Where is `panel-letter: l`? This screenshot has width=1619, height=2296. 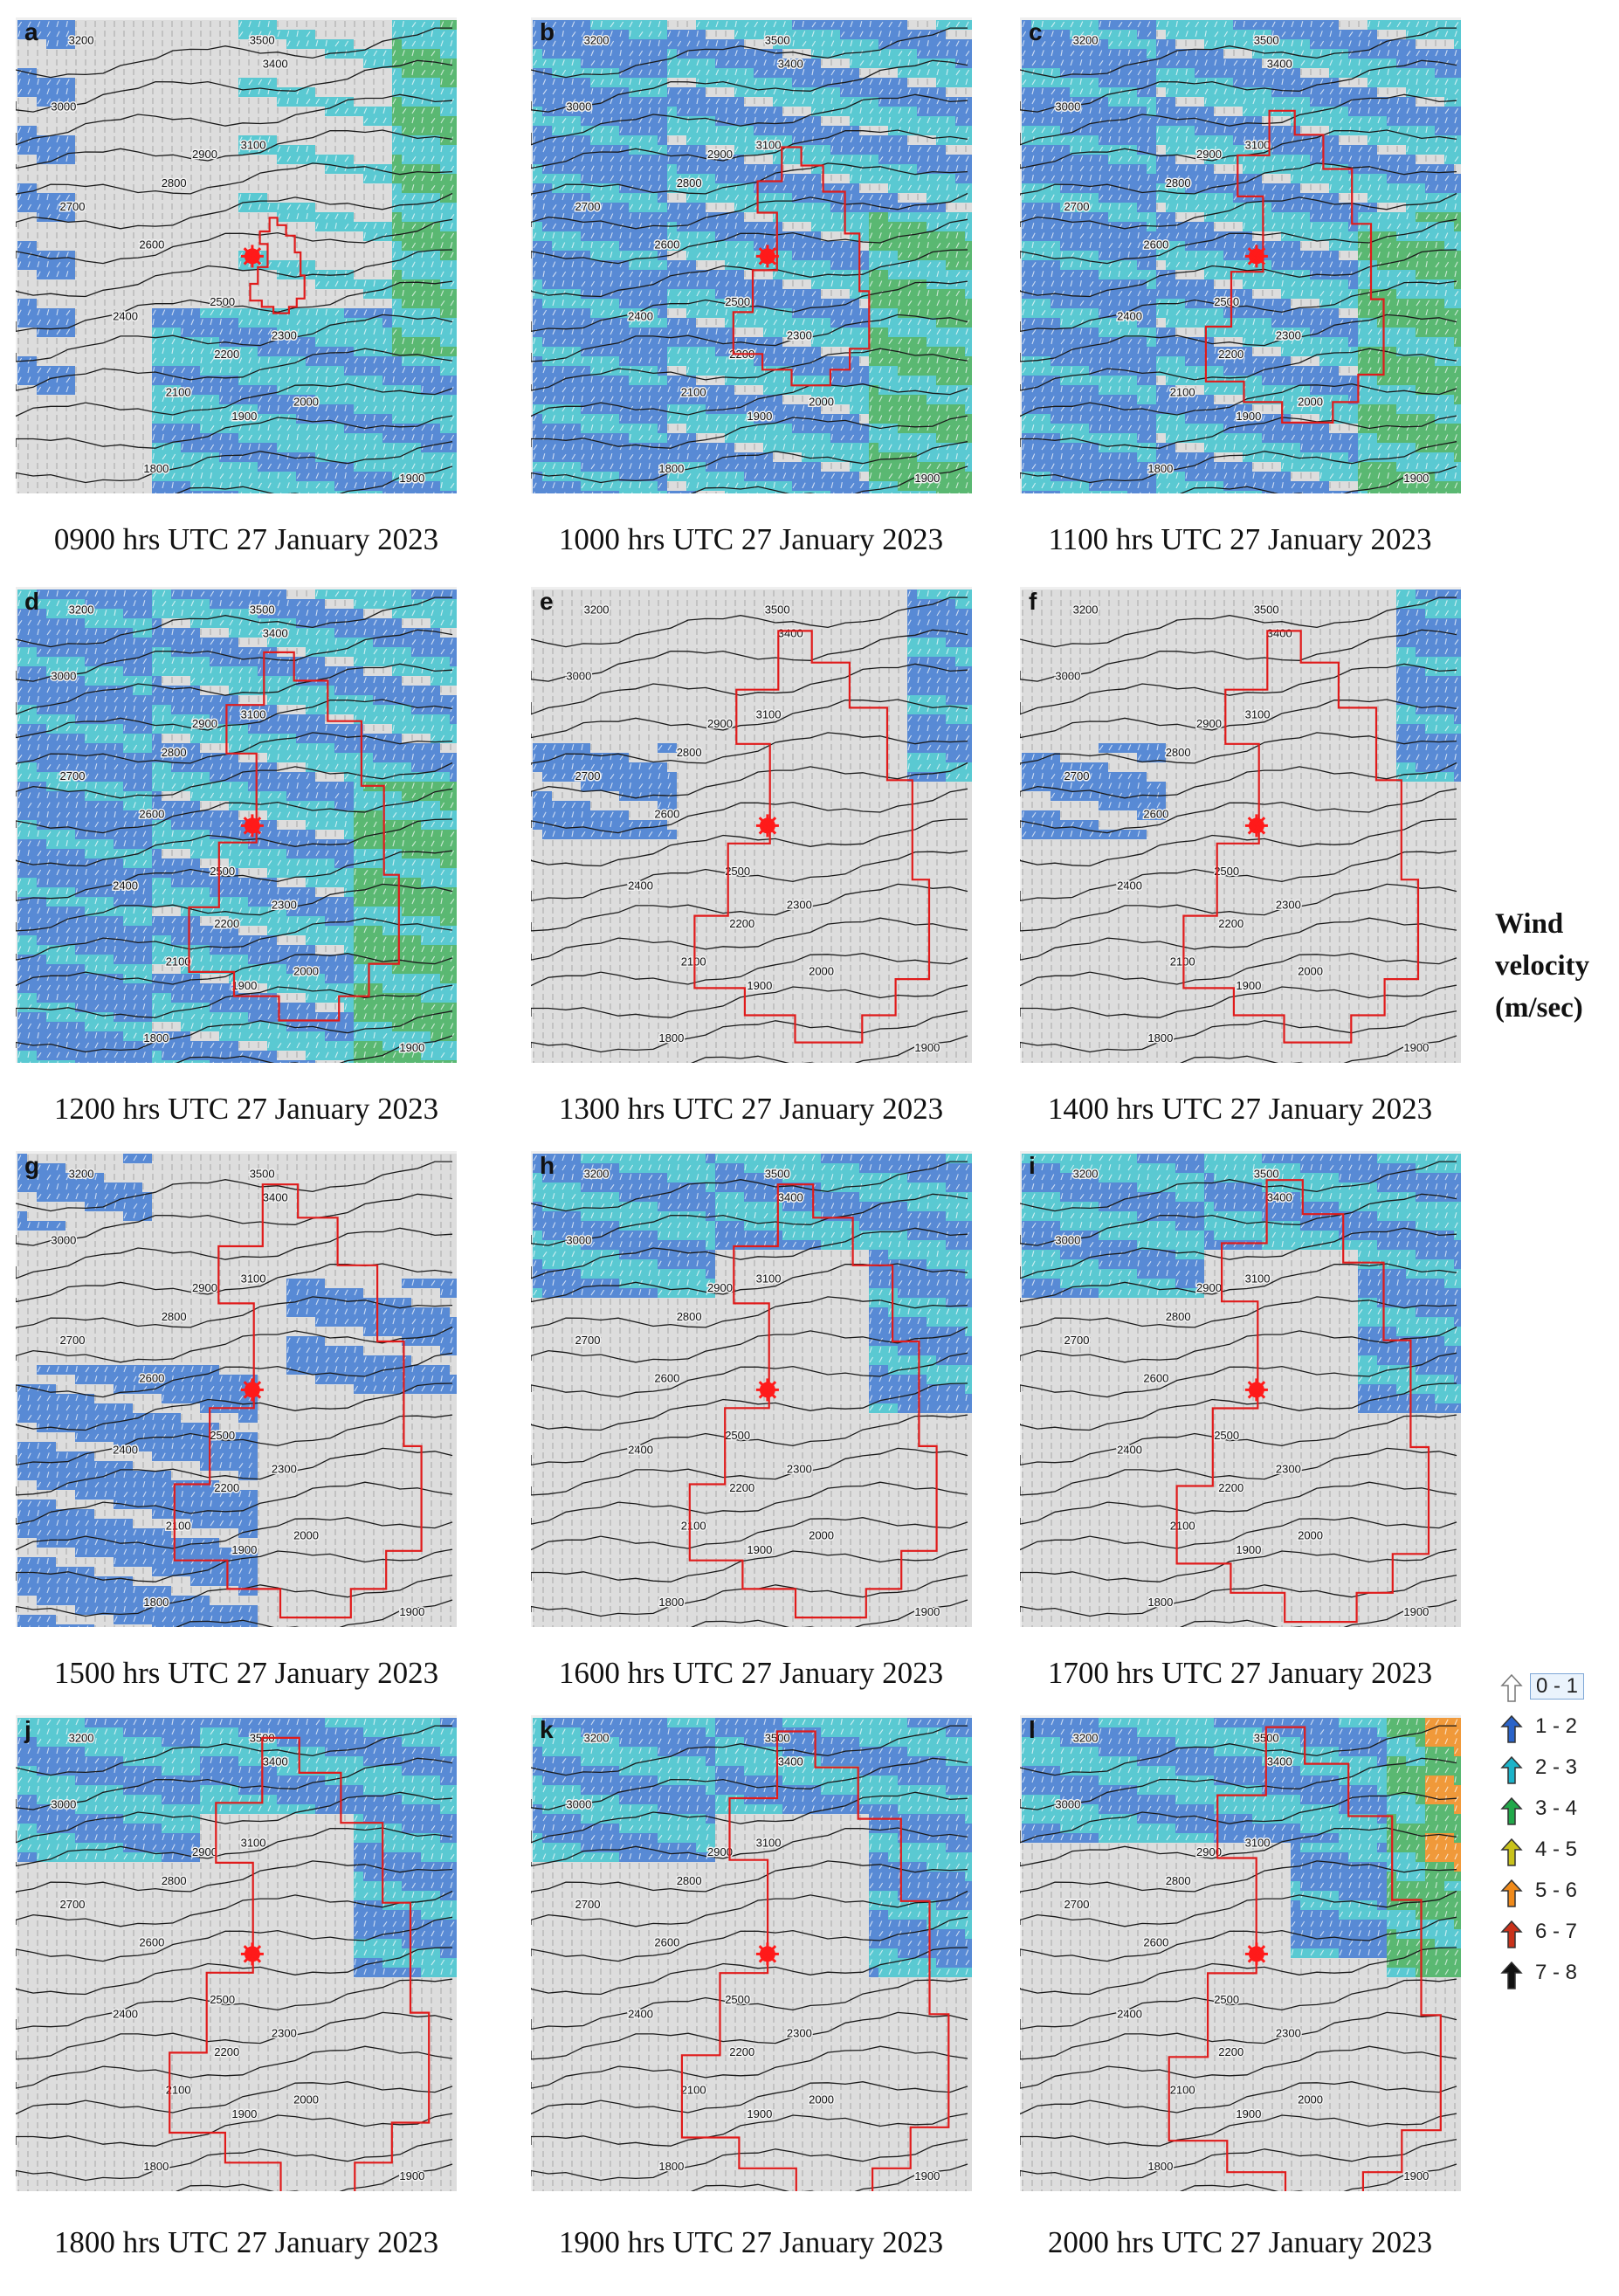
panel-letter: l is located at coordinates (1032, 1729).